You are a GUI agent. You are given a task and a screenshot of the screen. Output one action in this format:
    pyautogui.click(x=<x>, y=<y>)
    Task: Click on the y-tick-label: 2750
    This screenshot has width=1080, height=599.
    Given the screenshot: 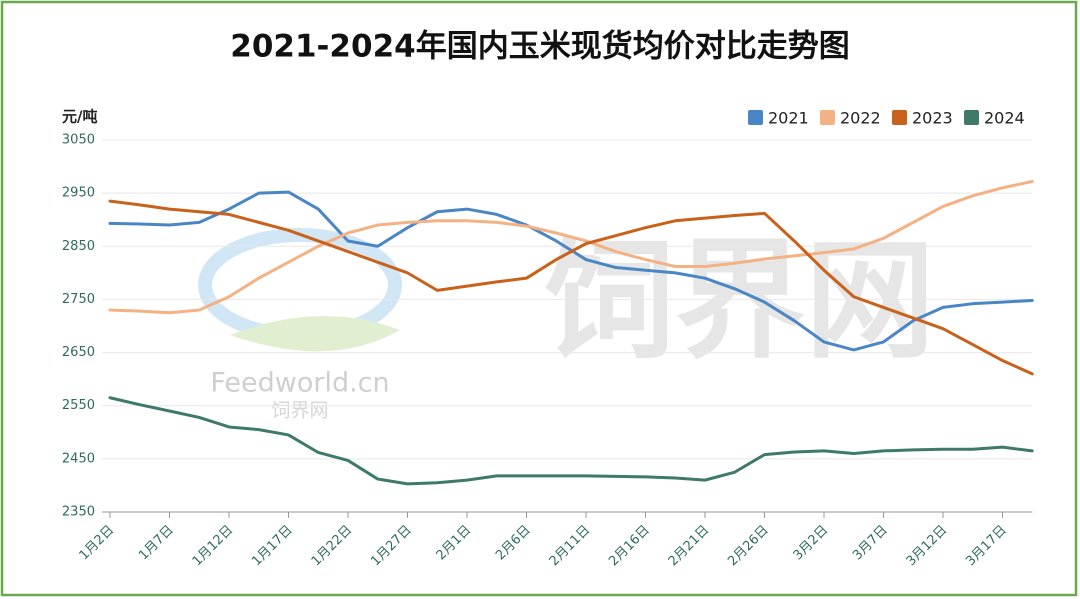 What is the action you would take?
    pyautogui.click(x=78, y=299)
    